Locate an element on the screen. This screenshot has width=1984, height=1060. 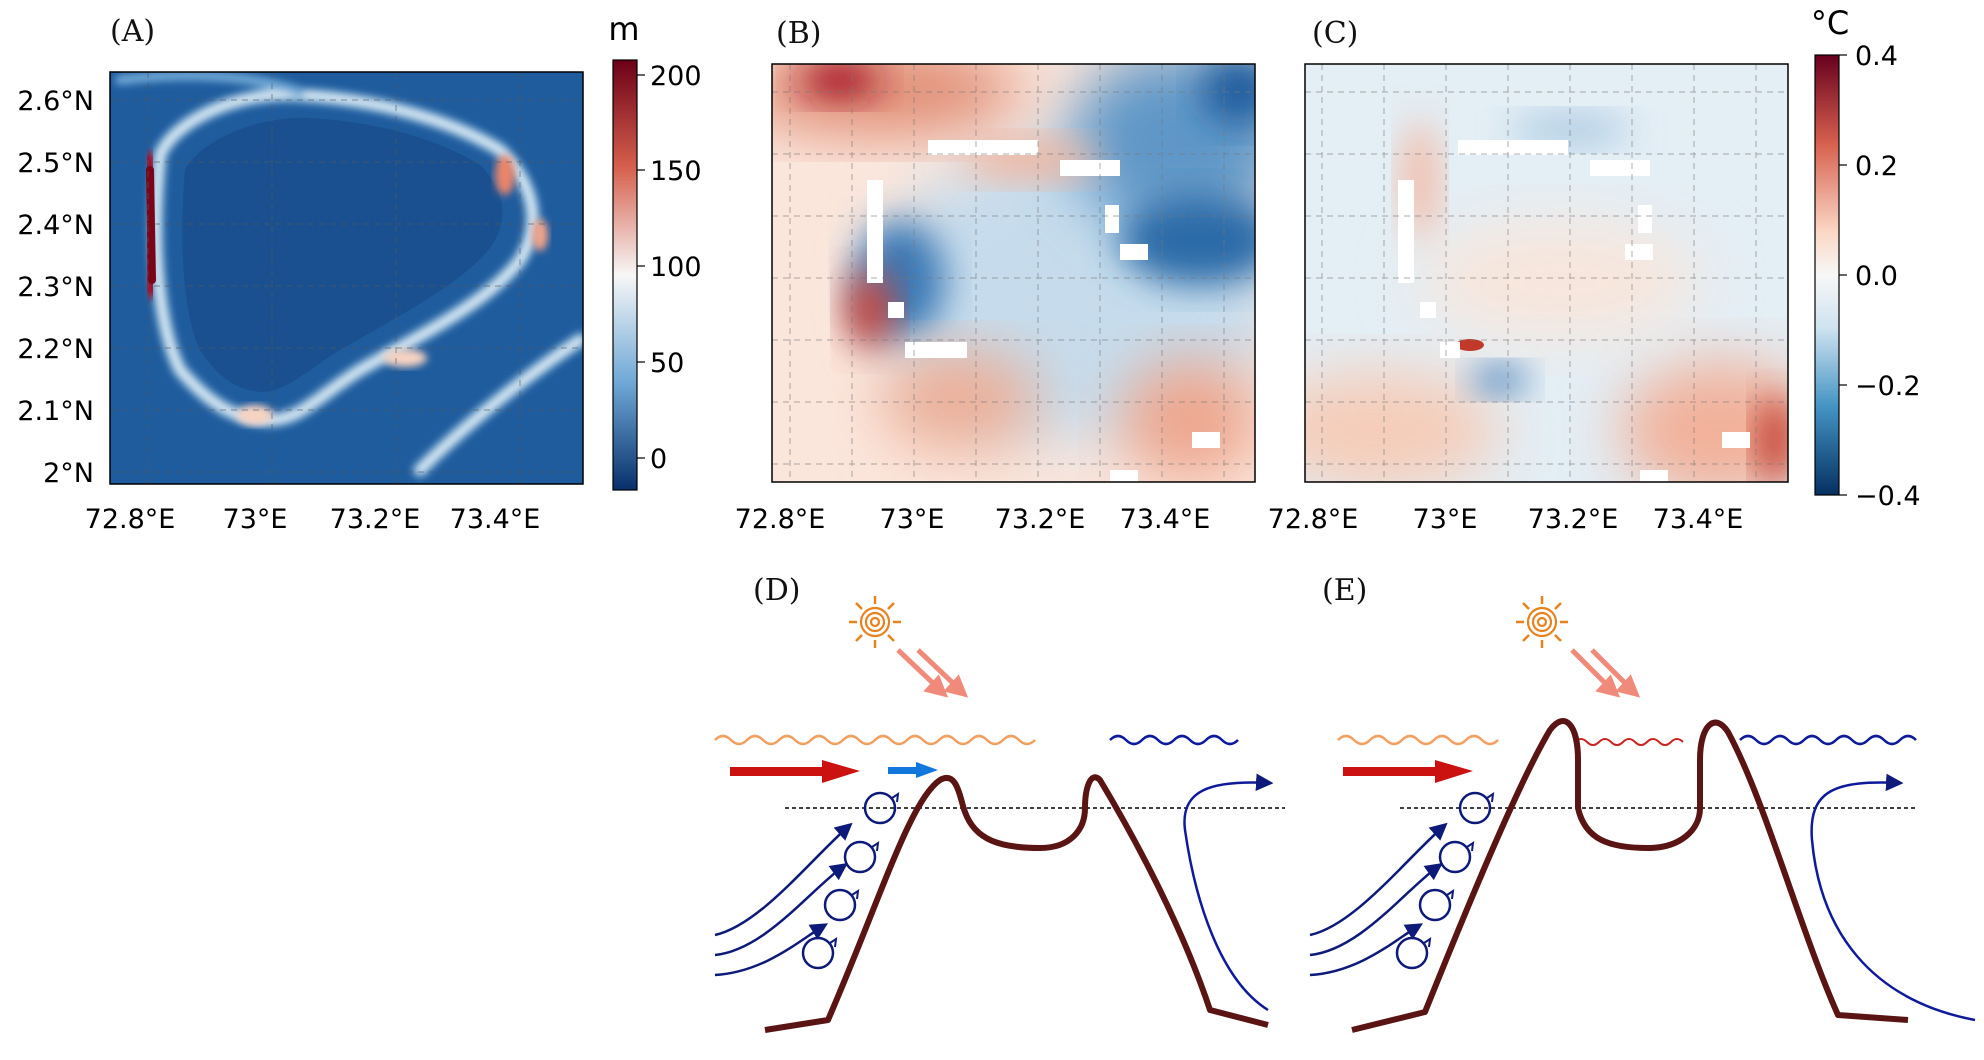
panel-c-frame is located at coordinates (1546, 273).